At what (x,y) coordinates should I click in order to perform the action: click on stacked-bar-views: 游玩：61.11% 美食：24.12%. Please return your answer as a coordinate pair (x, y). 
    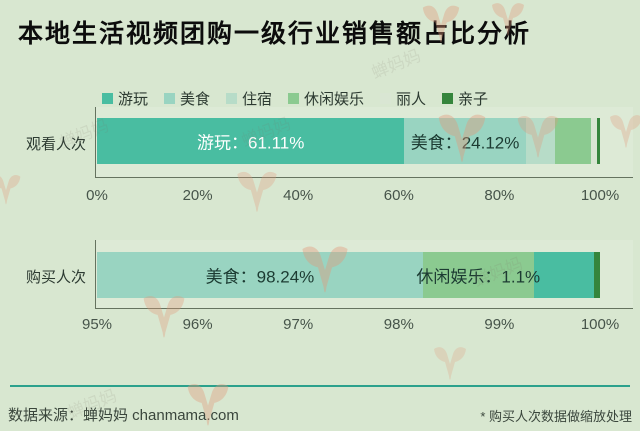
    Looking at the image, I should click on (348, 141).